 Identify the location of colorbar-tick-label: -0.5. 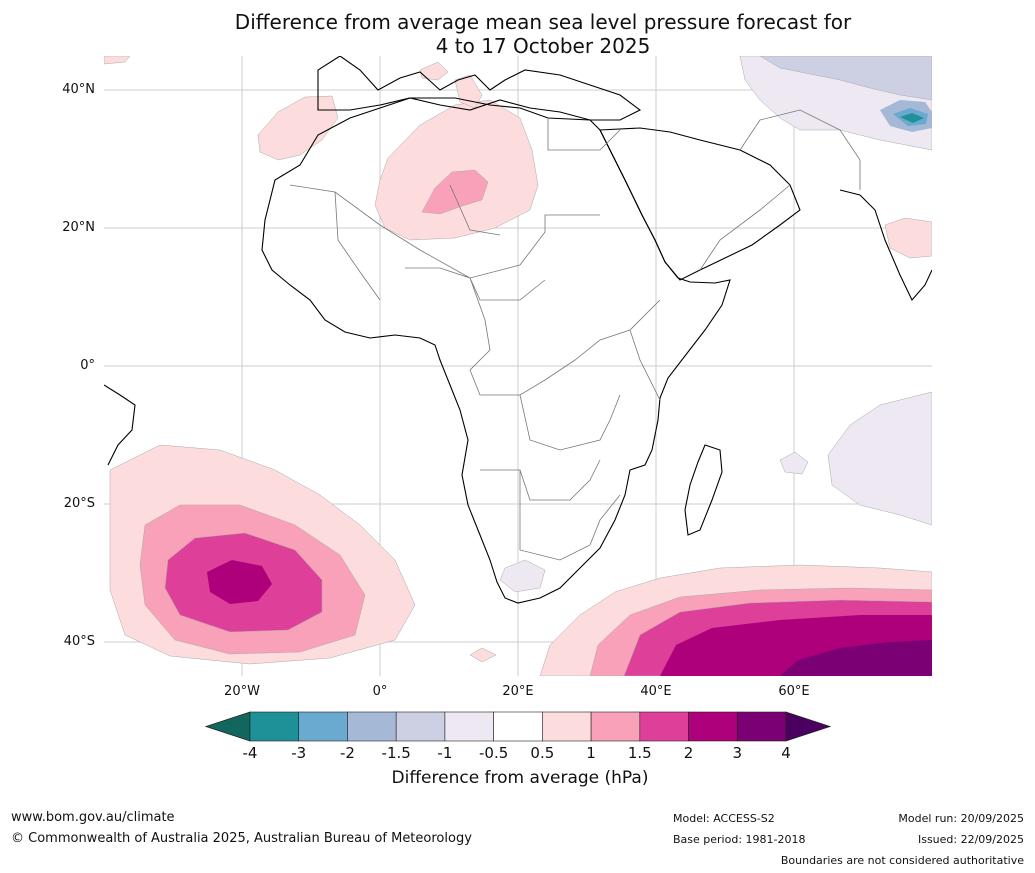
(493, 753).